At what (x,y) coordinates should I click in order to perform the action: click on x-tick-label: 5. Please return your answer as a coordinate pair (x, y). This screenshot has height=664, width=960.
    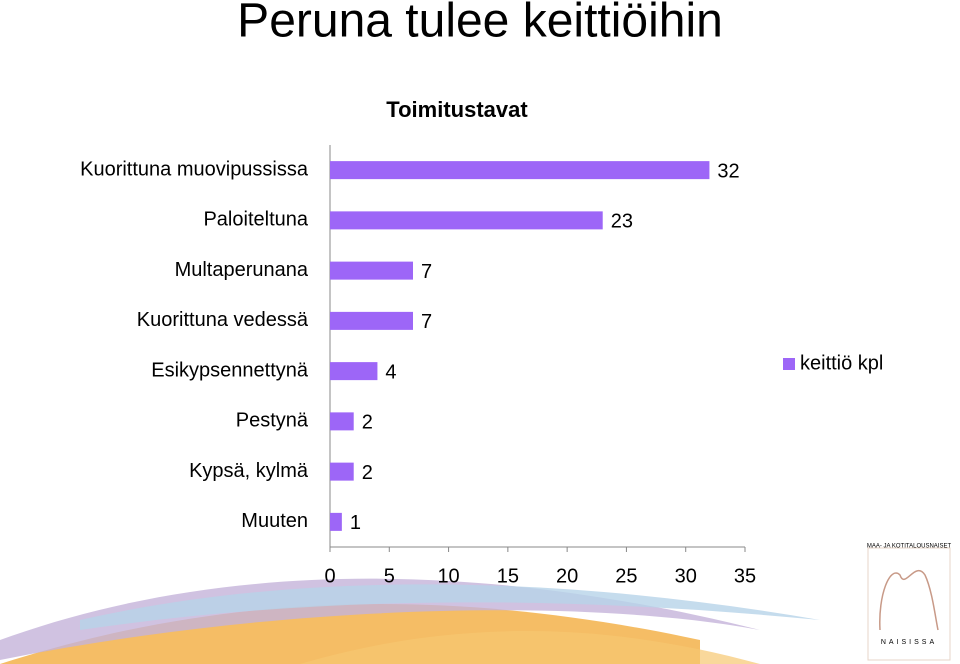
    Looking at the image, I should click on (389, 576).